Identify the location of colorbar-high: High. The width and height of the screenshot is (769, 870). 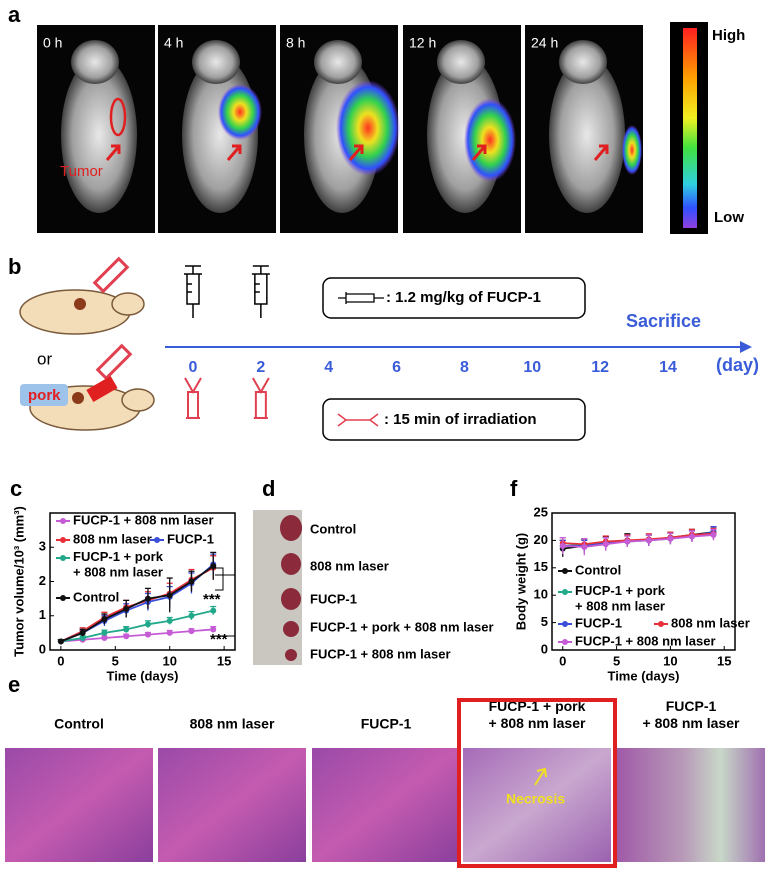
(728, 35).